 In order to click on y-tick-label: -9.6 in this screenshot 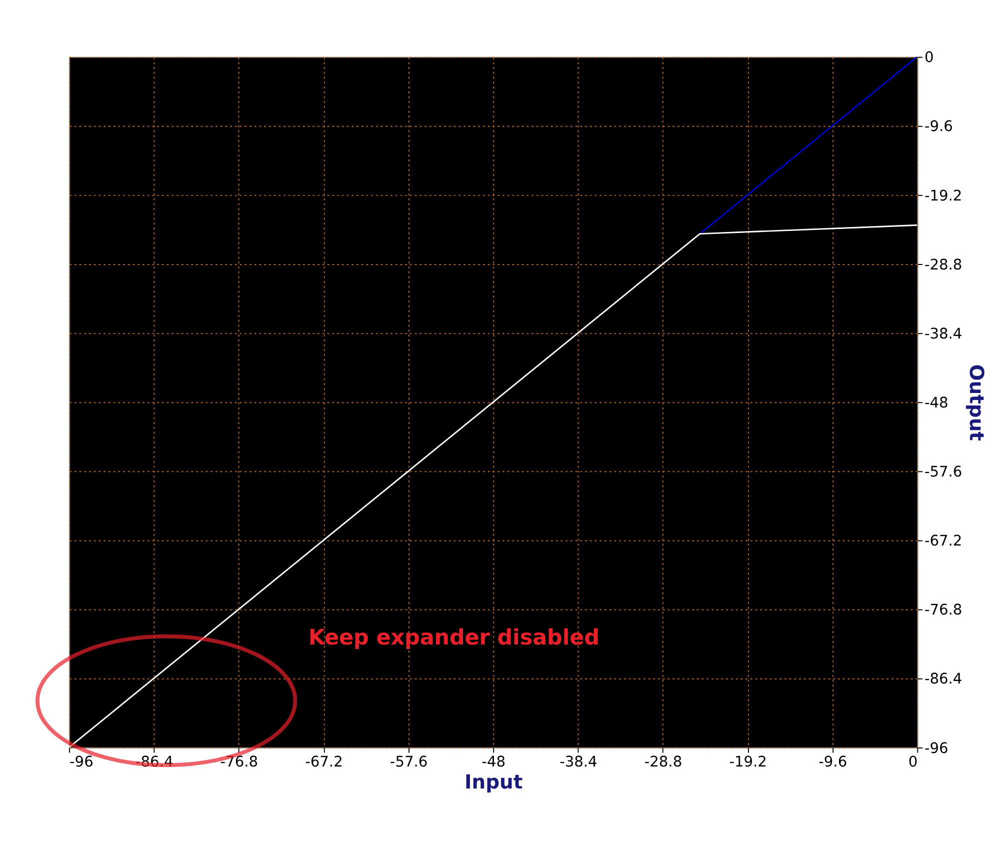, I will do `click(938, 127)`.